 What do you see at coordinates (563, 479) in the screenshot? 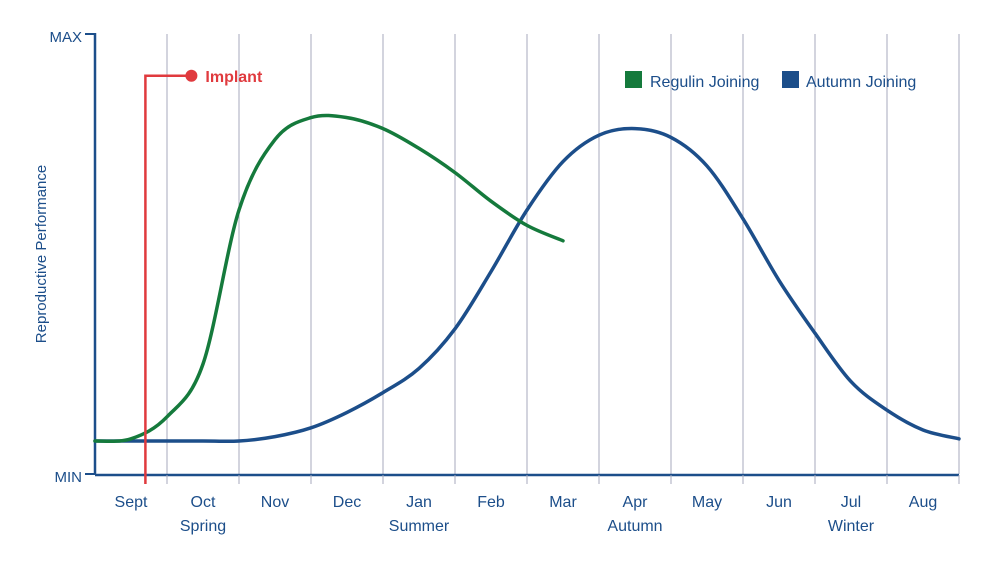
I see `x-axis-ticks` at bounding box center [563, 479].